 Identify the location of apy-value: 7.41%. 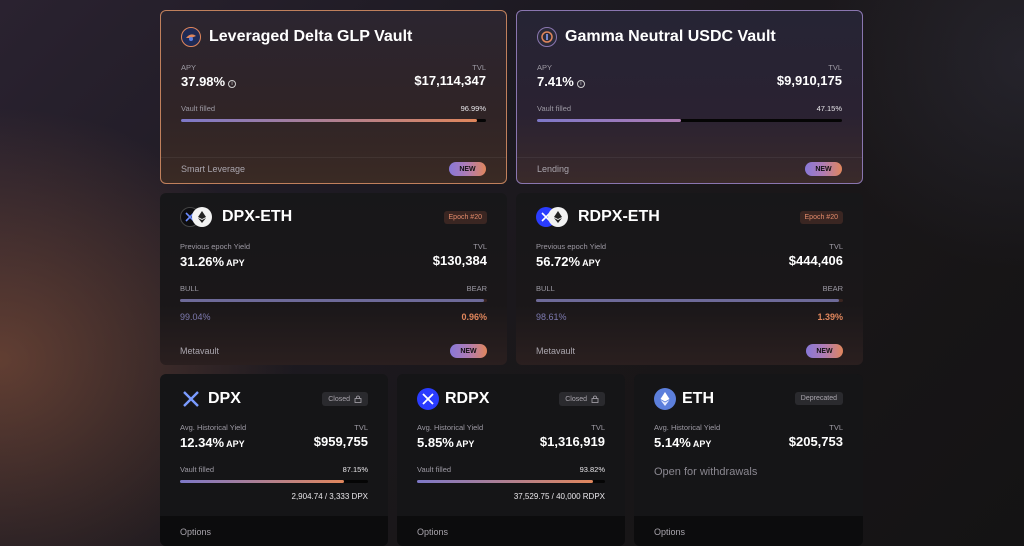
(555, 81).